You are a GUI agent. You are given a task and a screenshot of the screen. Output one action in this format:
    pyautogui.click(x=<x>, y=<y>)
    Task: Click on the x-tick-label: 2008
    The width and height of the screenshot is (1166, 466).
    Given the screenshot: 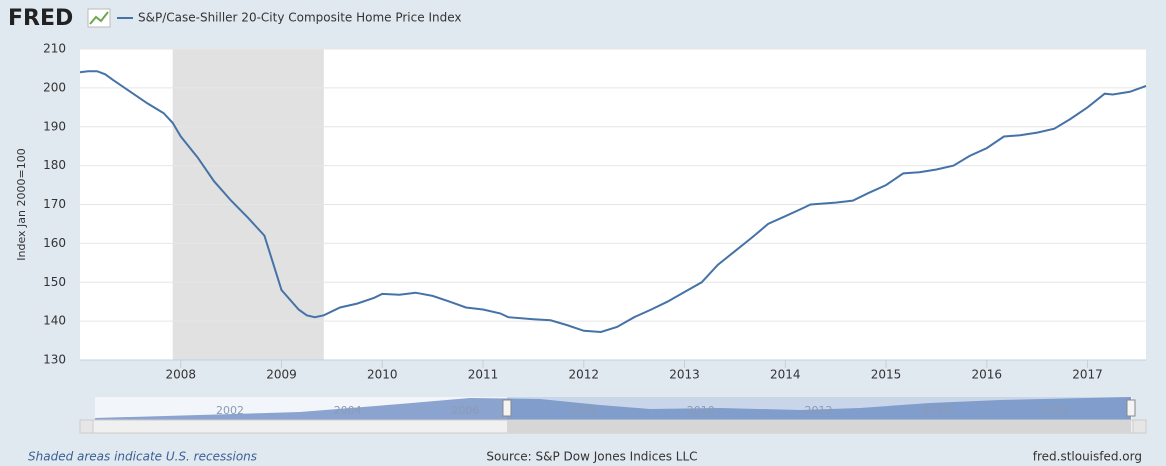 What is the action you would take?
    pyautogui.click(x=180, y=375)
    